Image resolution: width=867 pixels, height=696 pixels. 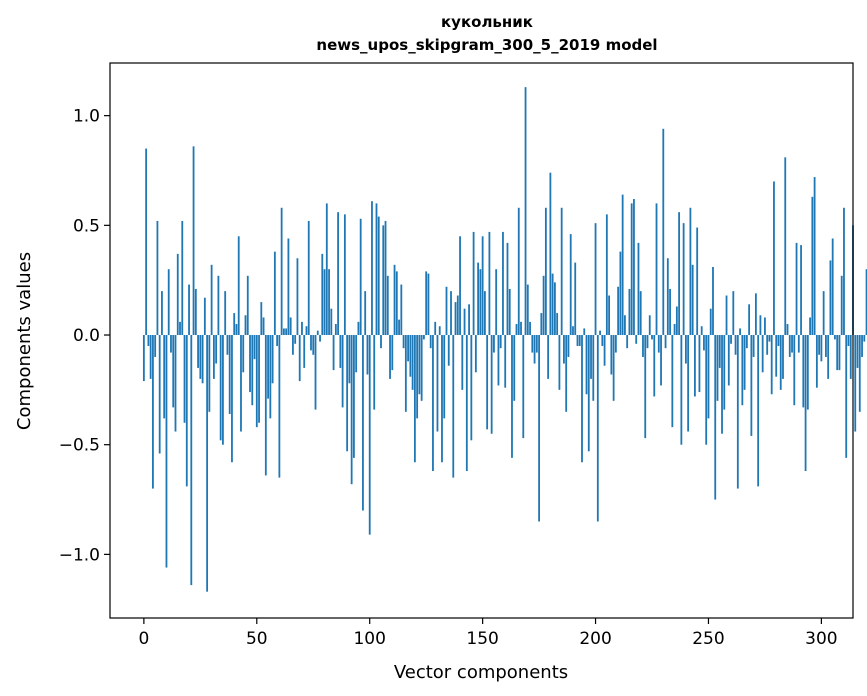 I want to click on y-tick-label: 0.0, so click(x=86, y=336).